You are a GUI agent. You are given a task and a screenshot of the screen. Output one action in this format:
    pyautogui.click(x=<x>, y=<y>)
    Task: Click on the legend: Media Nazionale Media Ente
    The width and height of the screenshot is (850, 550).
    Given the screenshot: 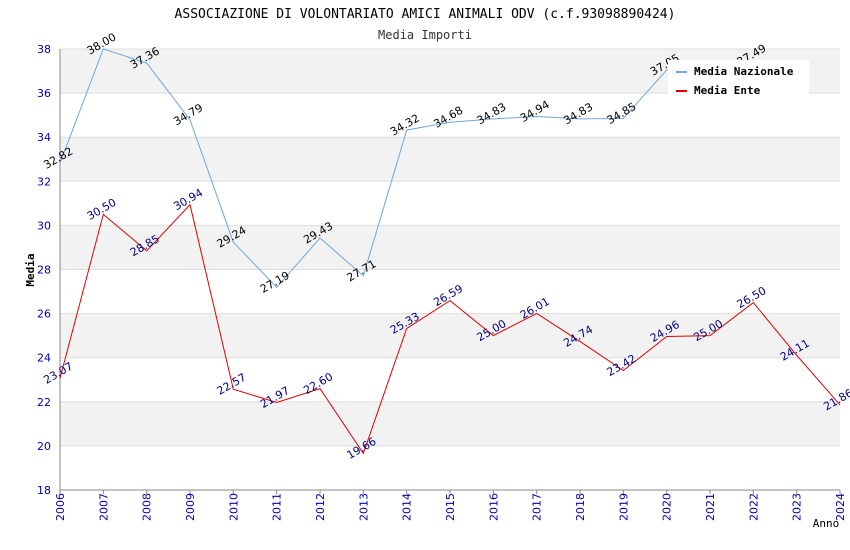 What is the action you would take?
    pyautogui.click(x=738, y=79)
    